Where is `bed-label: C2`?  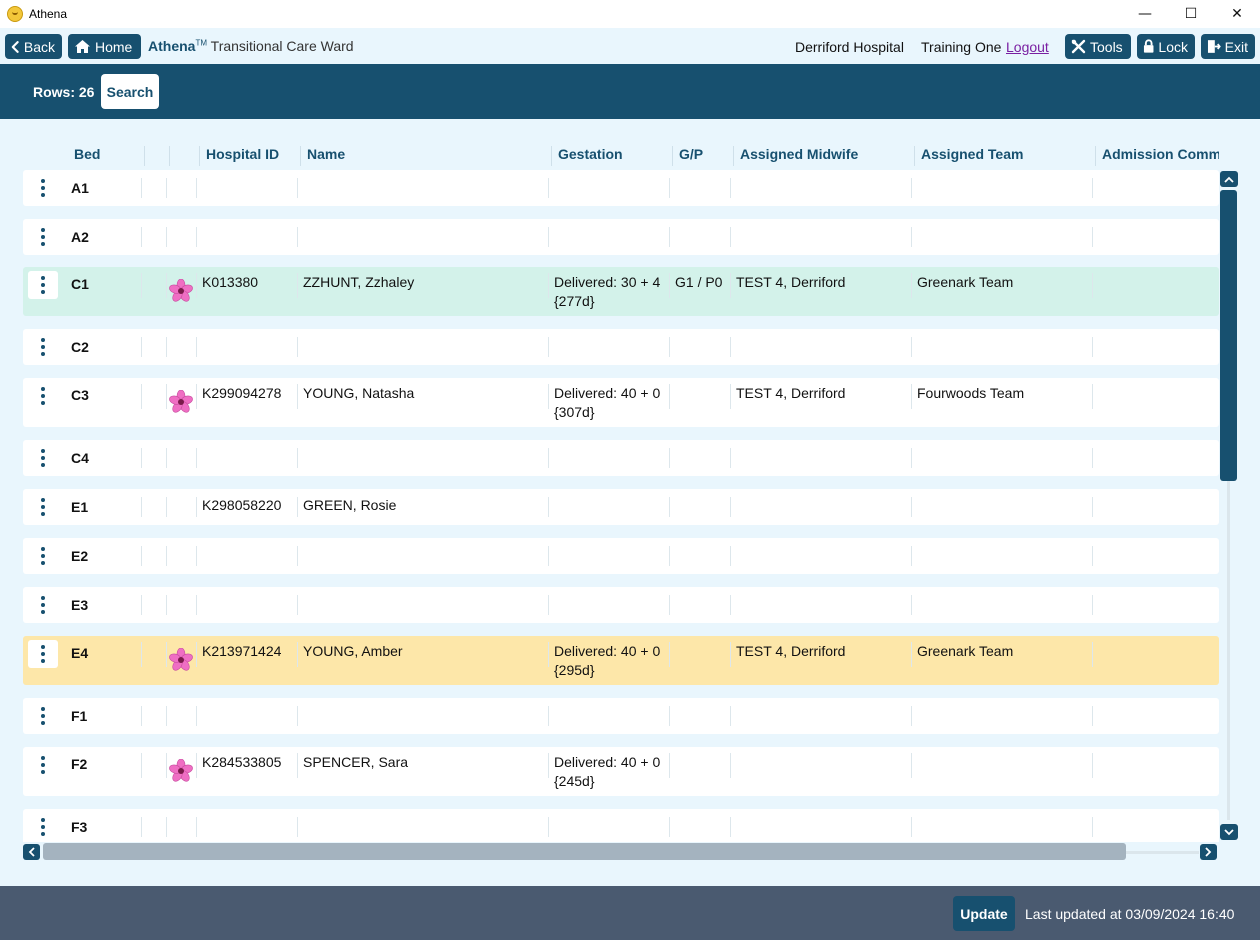 bed-label: C2 is located at coordinates (80, 347).